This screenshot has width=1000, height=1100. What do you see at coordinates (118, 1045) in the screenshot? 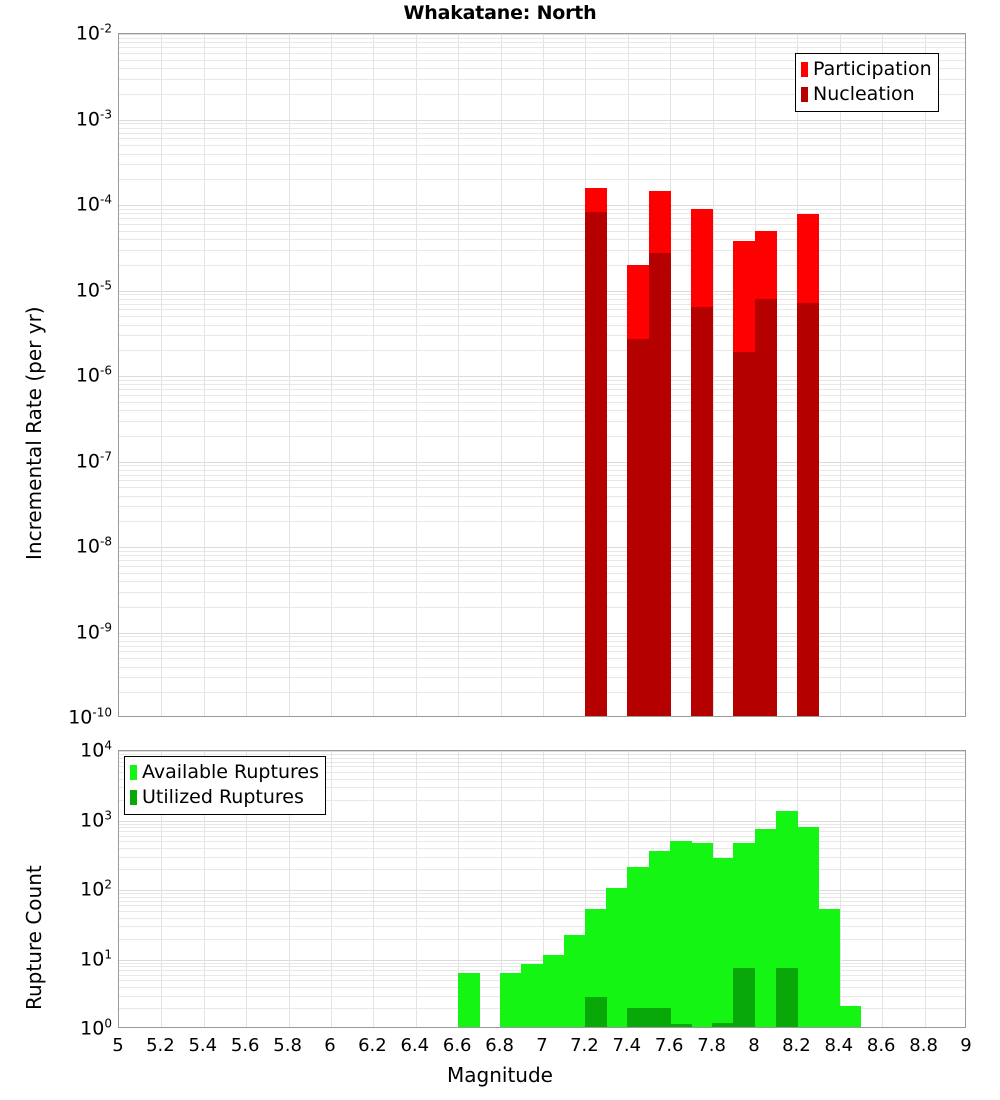
I see `magnitude-tick: 5` at bounding box center [118, 1045].